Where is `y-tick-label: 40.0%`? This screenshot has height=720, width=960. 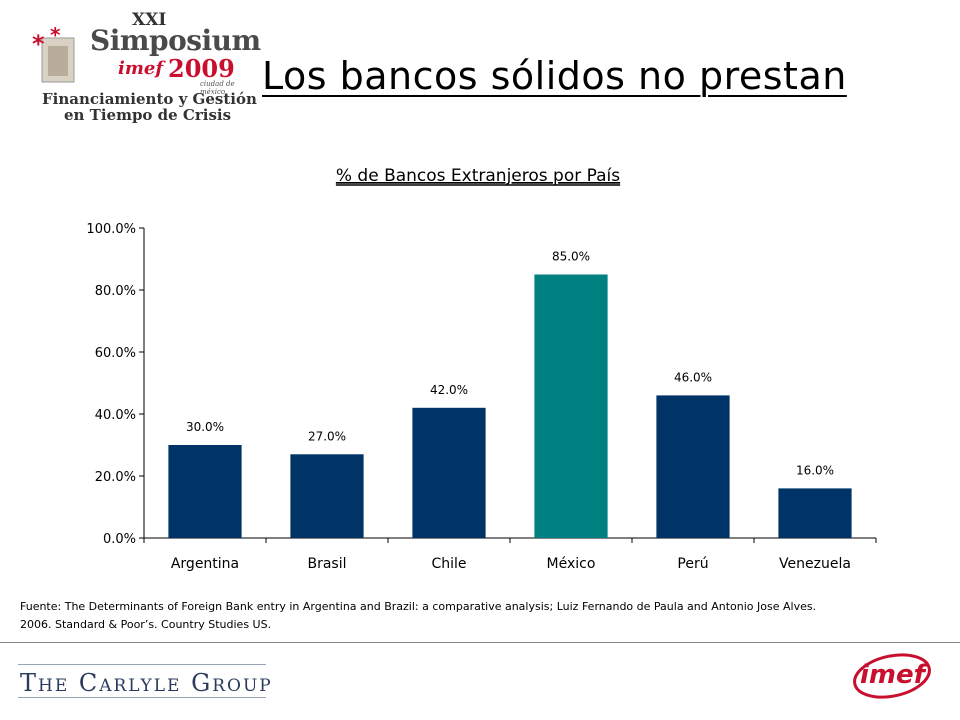 y-tick-label: 40.0% is located at coordinates (115, 415).